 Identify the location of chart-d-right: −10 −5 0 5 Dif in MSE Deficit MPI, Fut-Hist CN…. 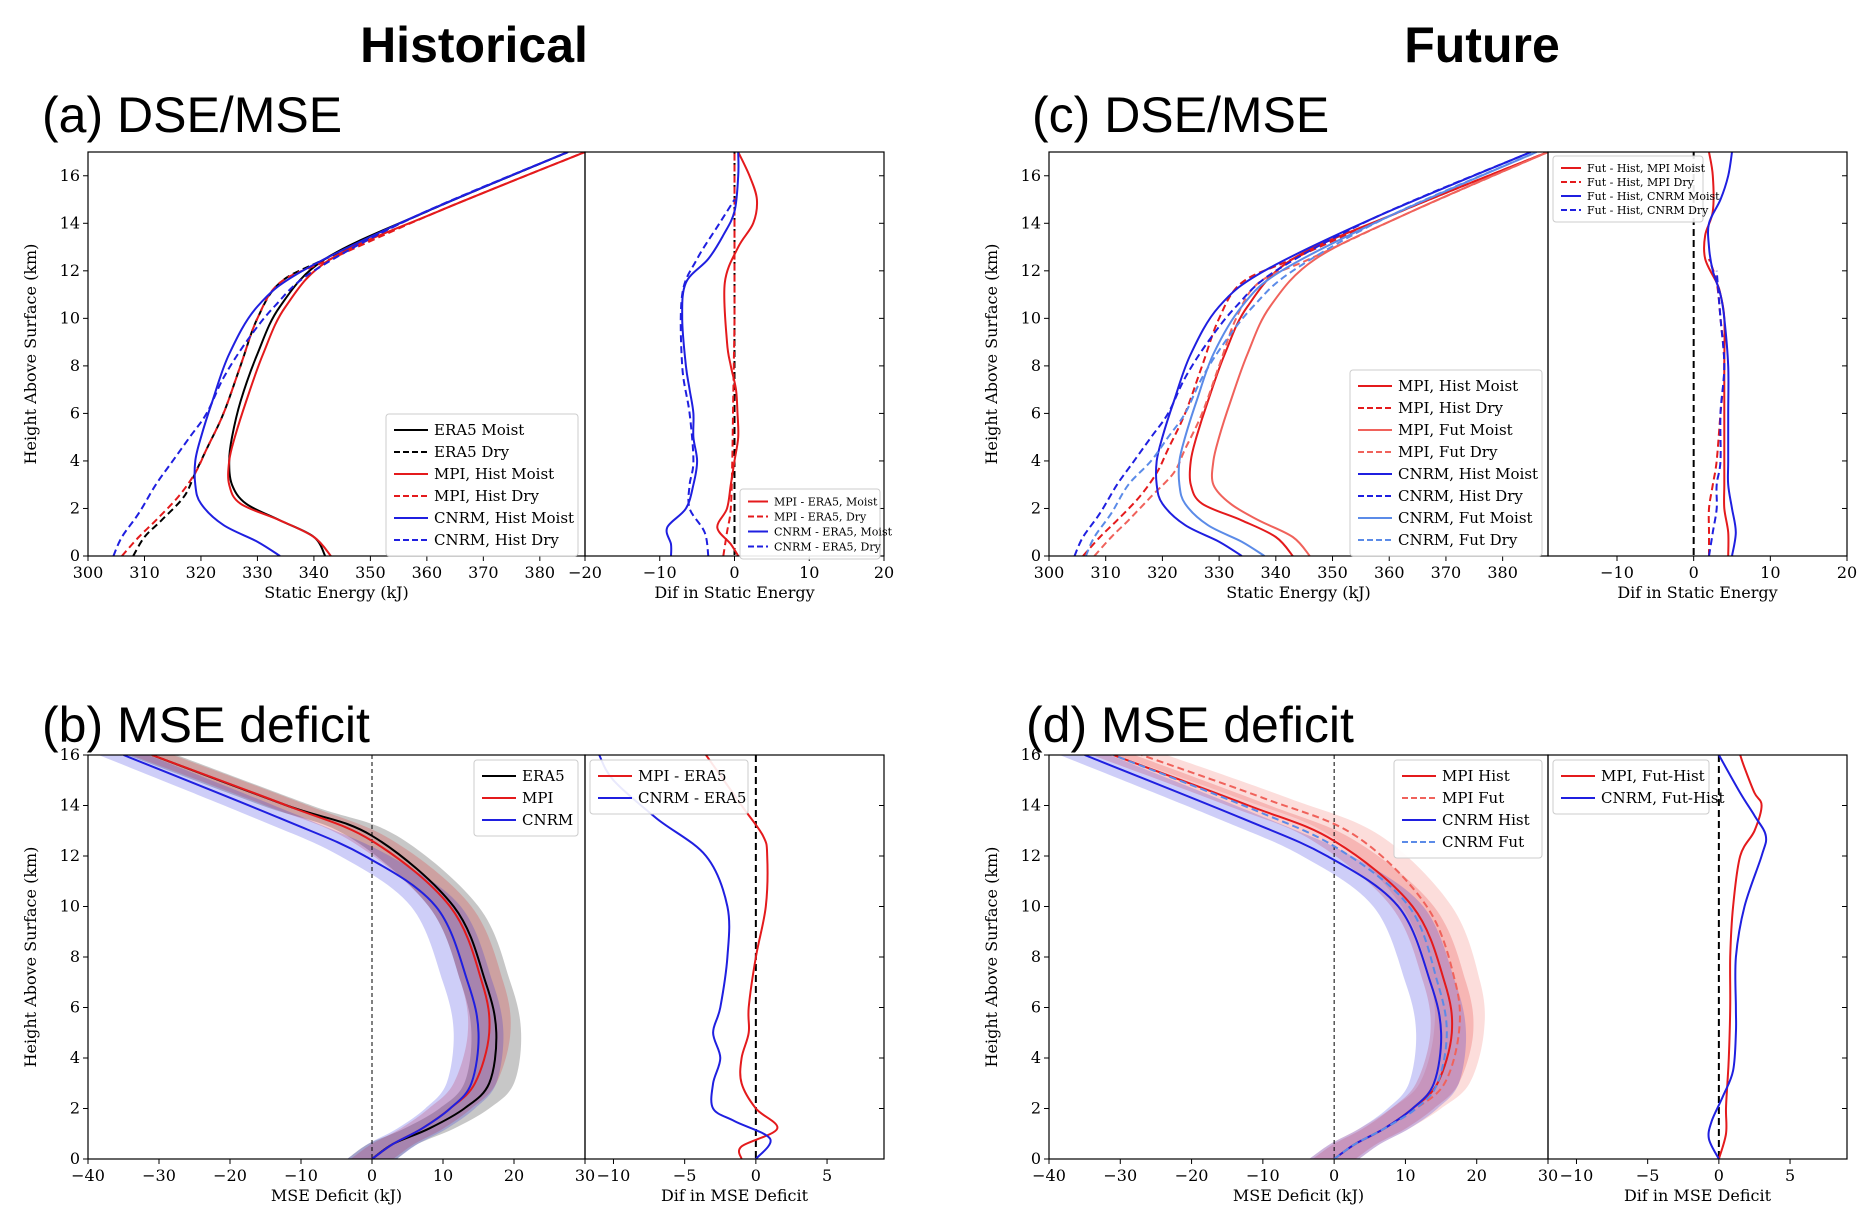
(1697, 979).